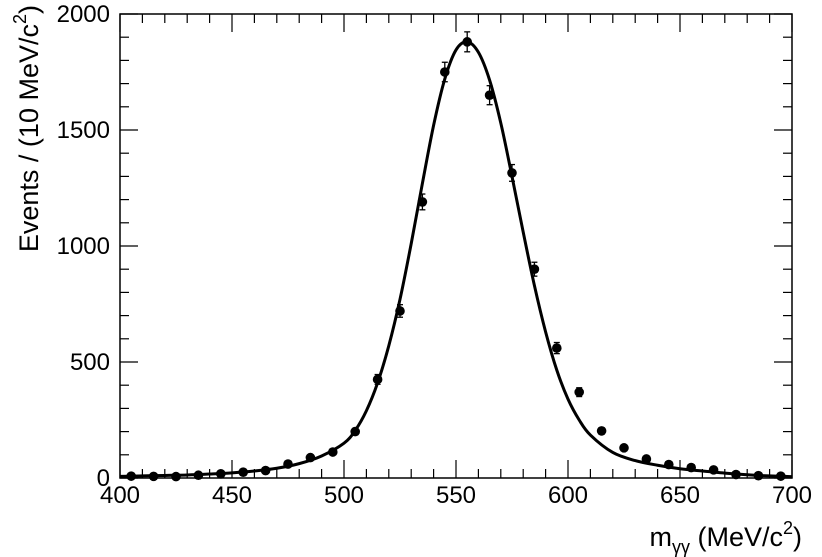  I want to click on y-tick-label: 0, so click(103, 478).